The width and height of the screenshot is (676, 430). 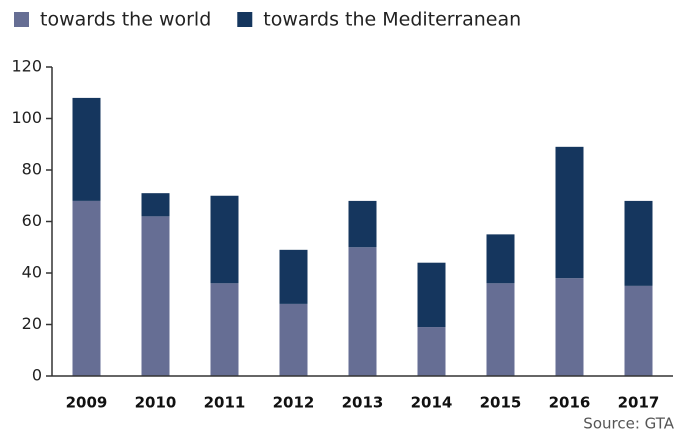 What do you see at coordinates (501, 403) in the screenshot?
I see `x-tick-label: 2015` at bounding box center [501, 403].